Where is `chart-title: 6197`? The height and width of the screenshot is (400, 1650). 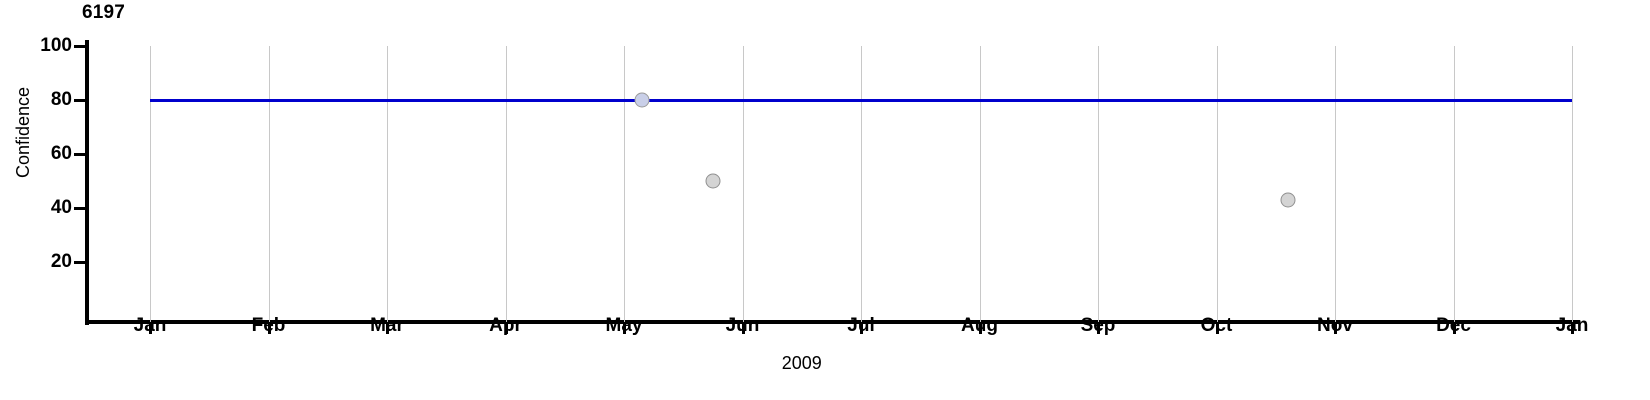
chart-title: 6197 is located at coordinates (104, 12).